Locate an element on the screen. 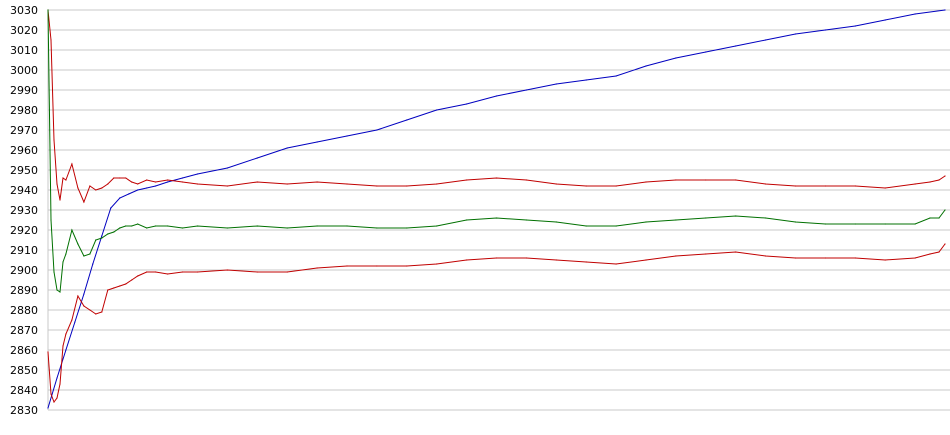  y-tick-label: 2920 is located at coordinates (24, 230).